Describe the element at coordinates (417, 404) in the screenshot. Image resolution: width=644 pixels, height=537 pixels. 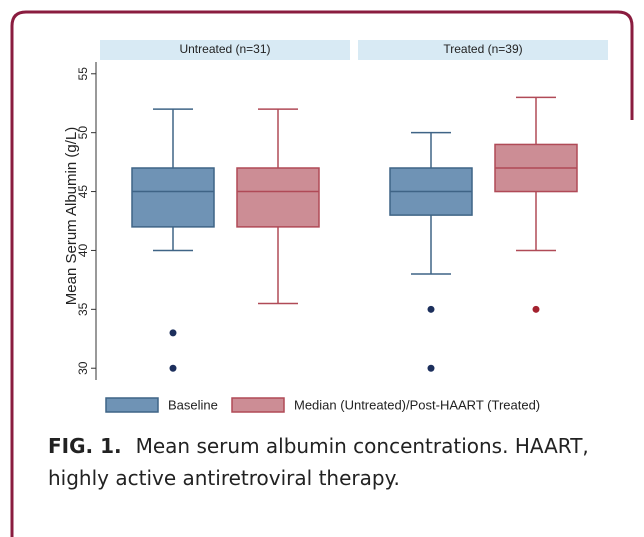
I see `legend-label: Median (Untreated)/Post-HAART (Treated)` at that location.